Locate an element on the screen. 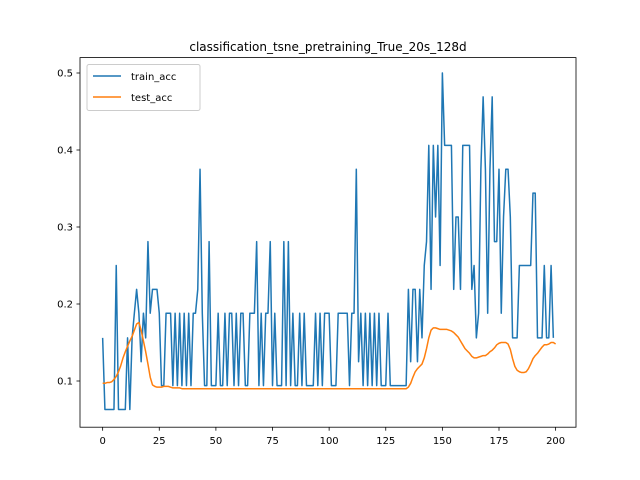 This screenshot has width=640, height=480. x-tick-label: 125 is located at coordinates (385, 441).